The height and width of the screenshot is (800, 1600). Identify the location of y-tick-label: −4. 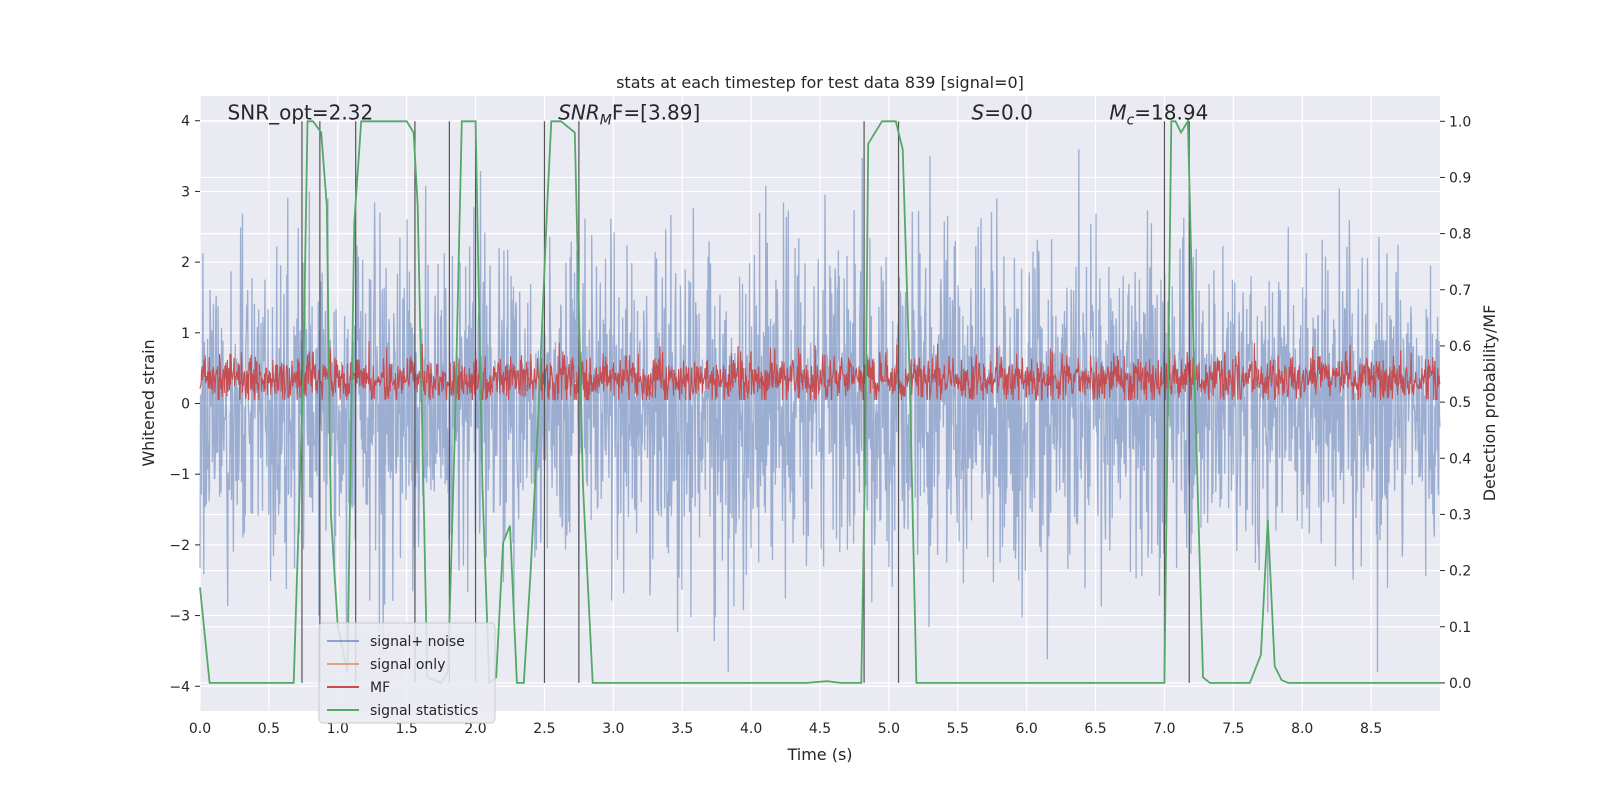
(179, 687).